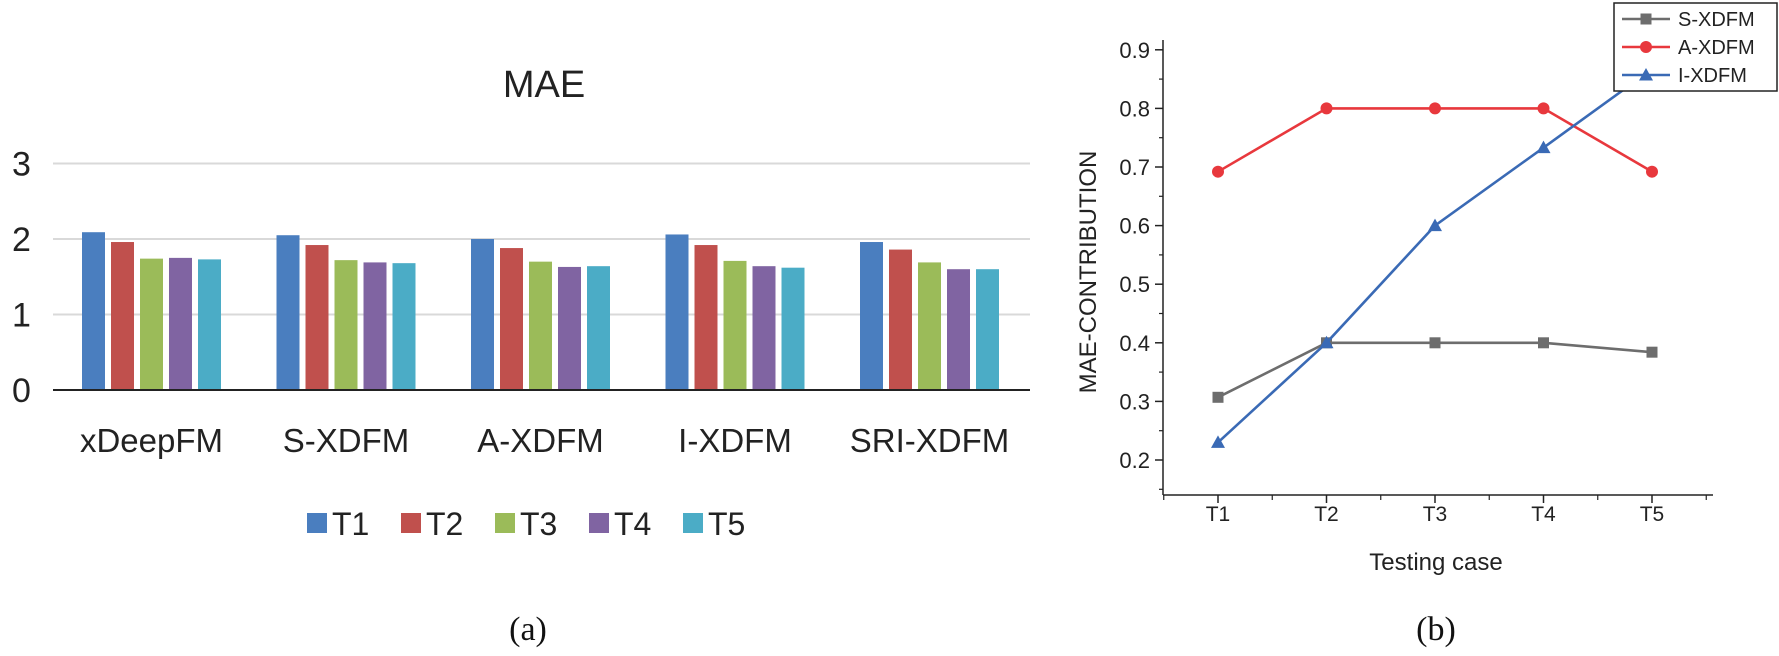 The width and height of the screenshot is (1779, 656). Describe the element at coordinates (632, 524) in the screenshot. I see `legend-label-t4: T4` at that location.